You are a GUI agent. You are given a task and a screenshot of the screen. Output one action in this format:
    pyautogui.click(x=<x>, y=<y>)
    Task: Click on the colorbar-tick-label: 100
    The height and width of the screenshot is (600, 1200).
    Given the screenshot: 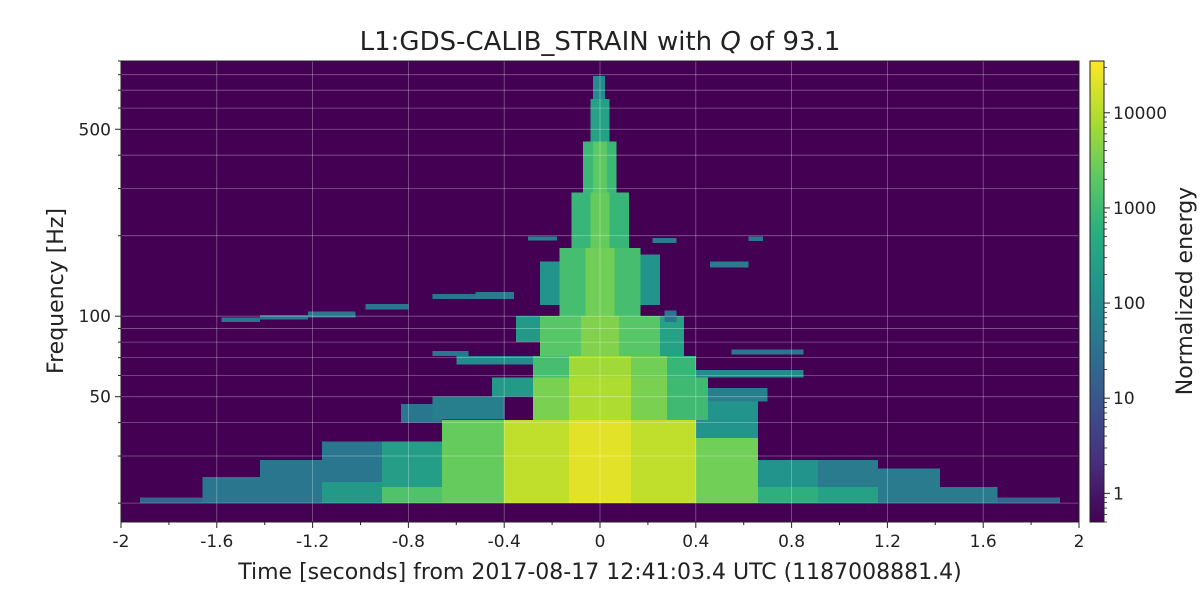 What is the action you would take?
    pyautogui.click(x=1129, y=304)
    